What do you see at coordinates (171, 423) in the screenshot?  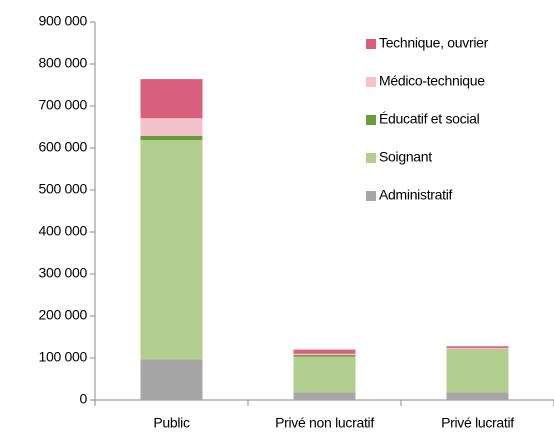 I see `x-tick-label: Public` at bounding box center [171, 423].